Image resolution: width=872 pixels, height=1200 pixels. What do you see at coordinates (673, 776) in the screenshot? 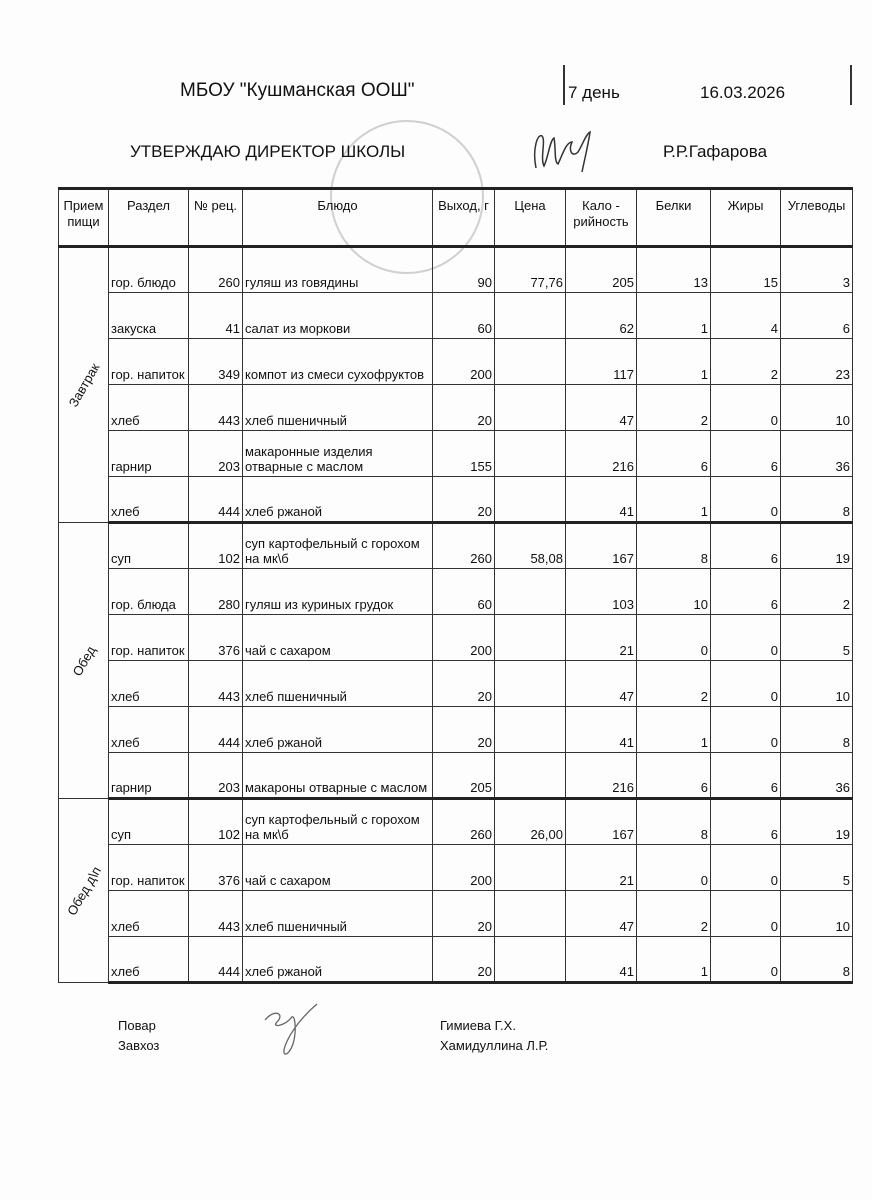
I see `proteins-cell: 6` at bounding box center [673, 776].